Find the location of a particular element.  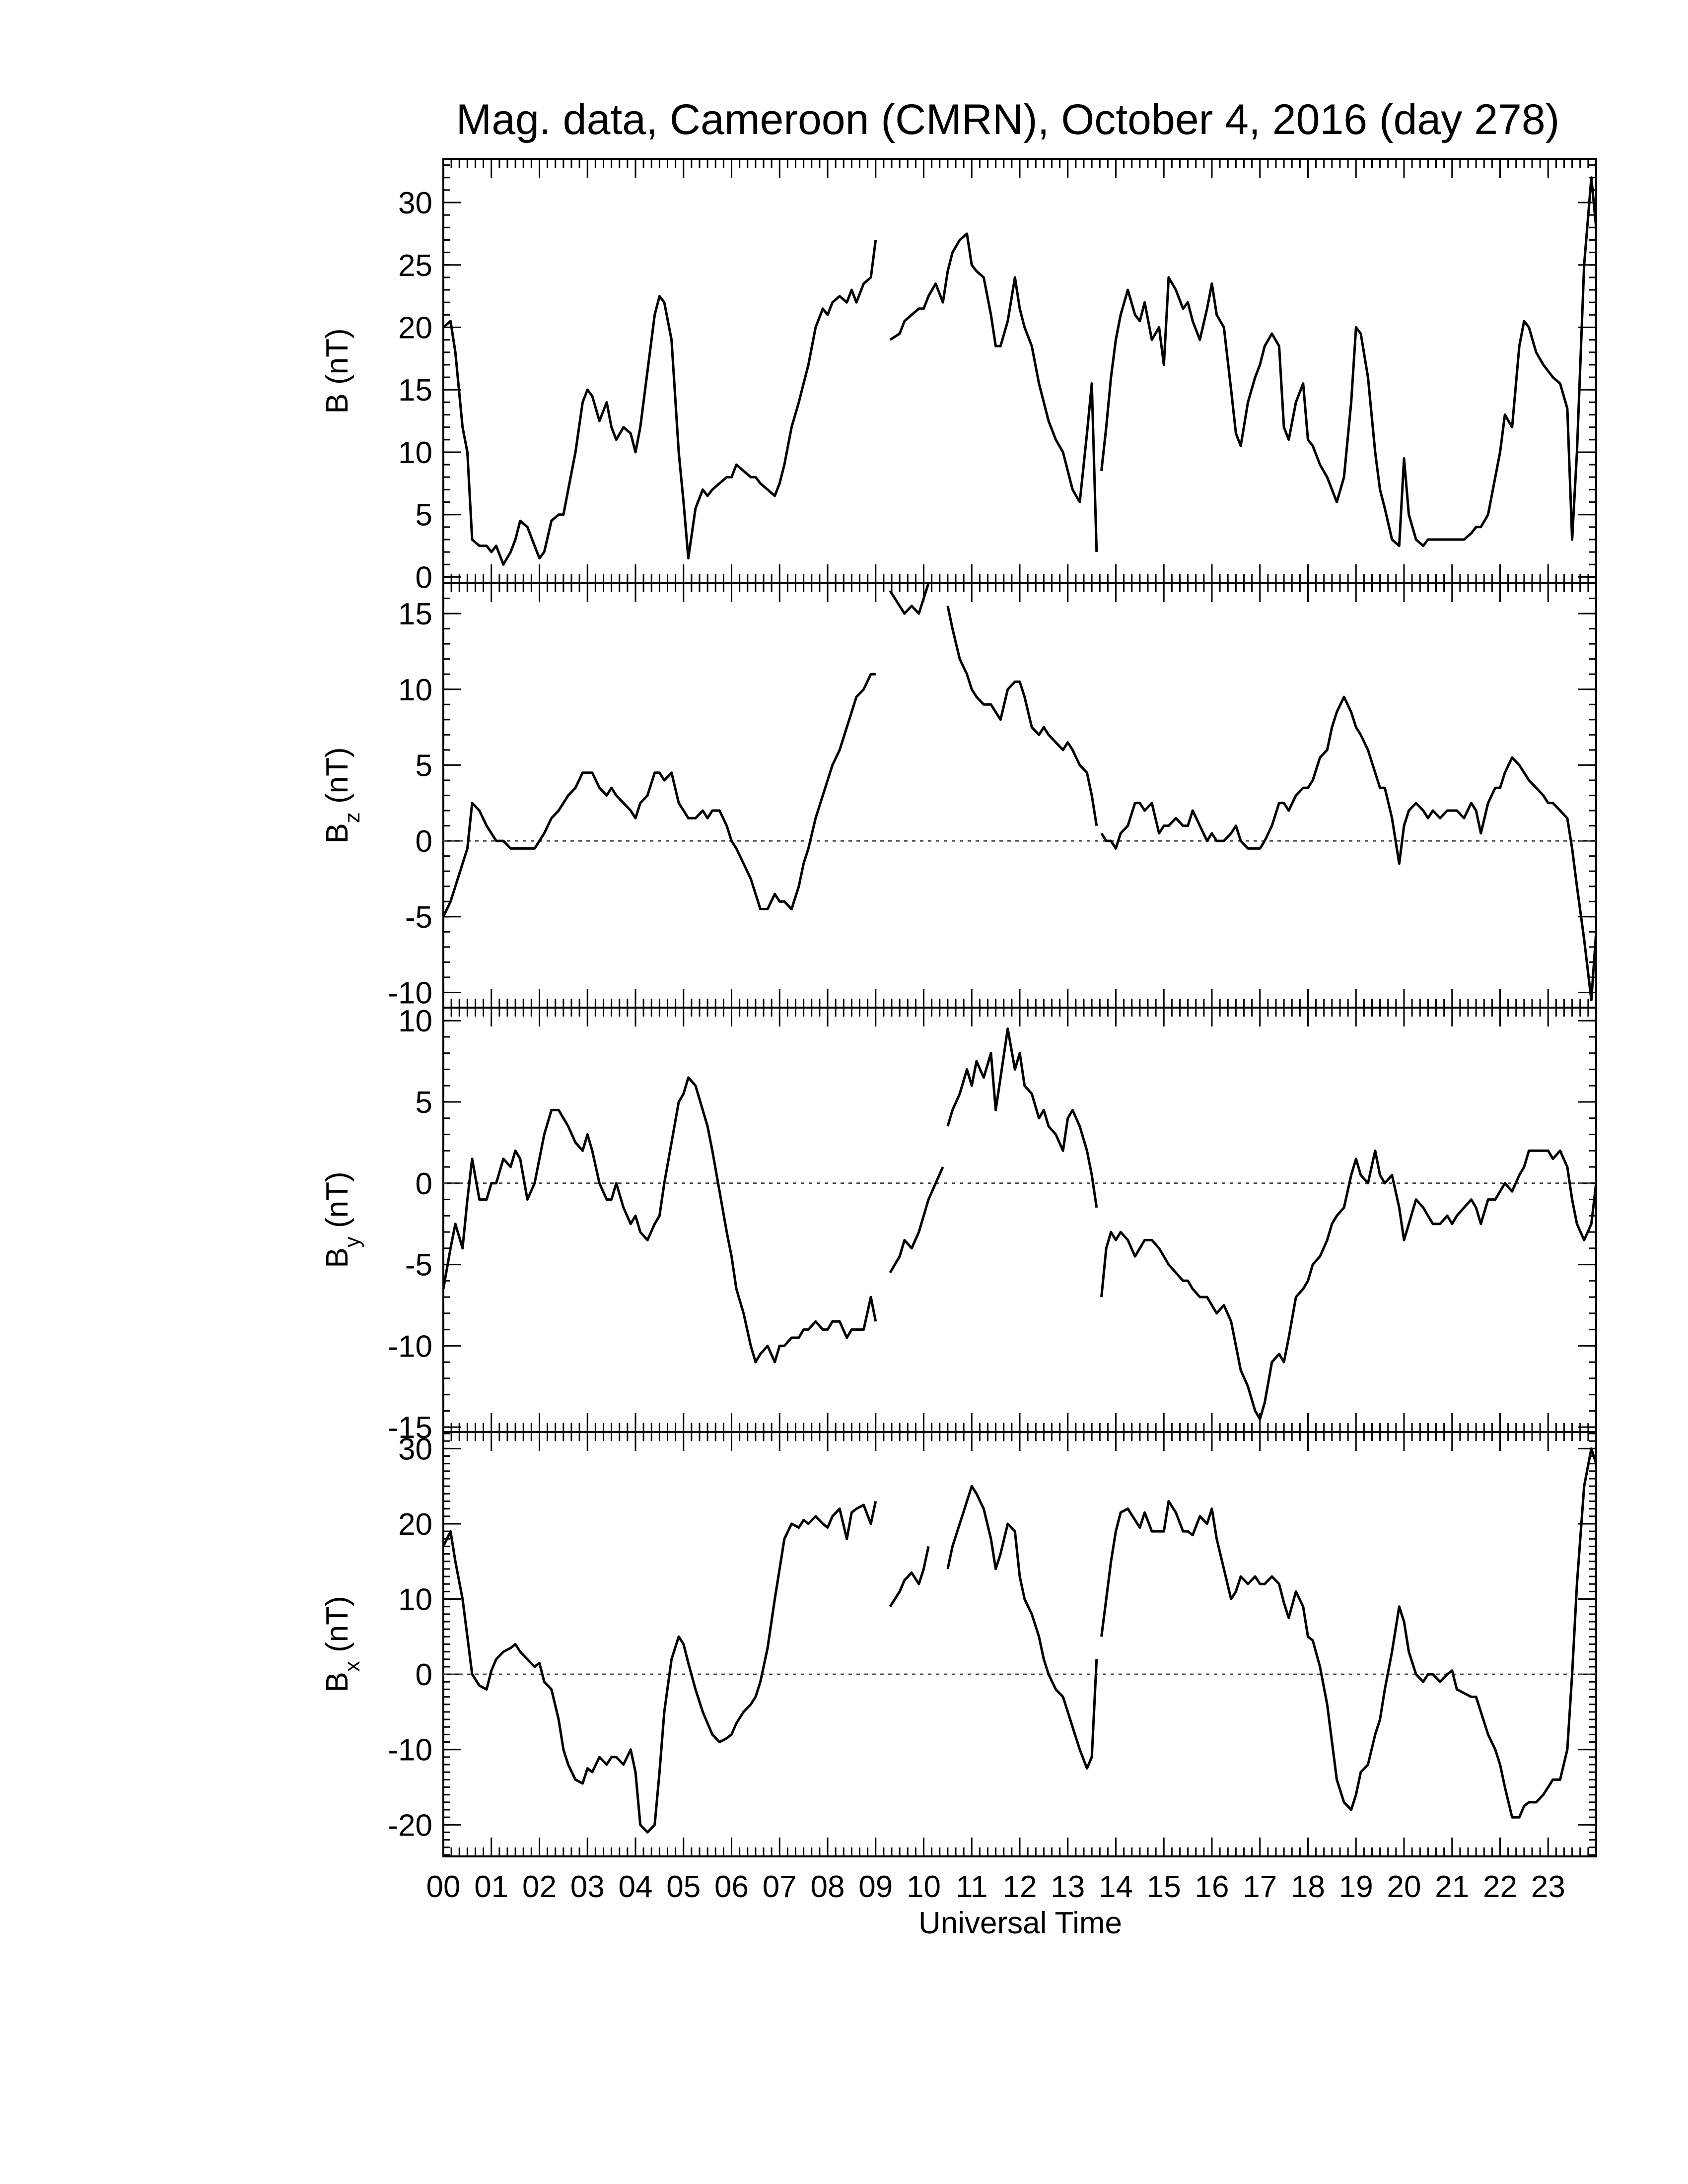

x-tick-label: 14 is located at coordinates (1116, 1887).